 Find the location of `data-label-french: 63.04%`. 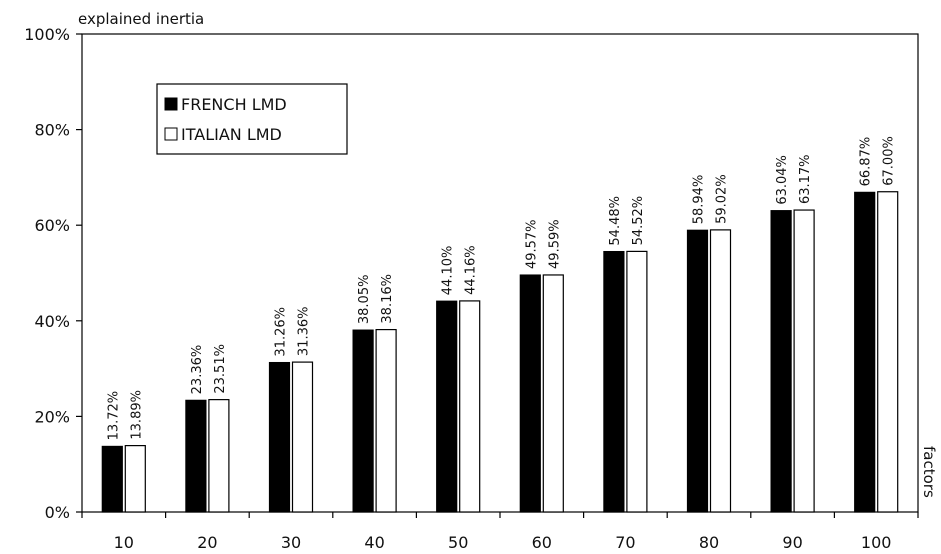

data-label-french: 63.04% is located at coordinates (782, 180).